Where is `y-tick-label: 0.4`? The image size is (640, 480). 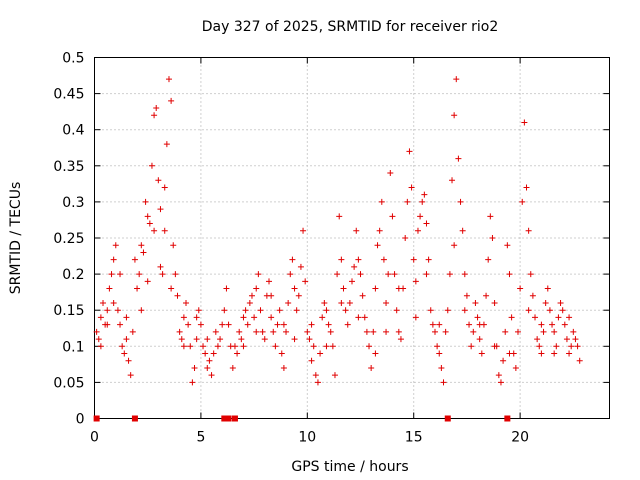 y-tick-label: 0.4 is located at coordinates (73, 131).